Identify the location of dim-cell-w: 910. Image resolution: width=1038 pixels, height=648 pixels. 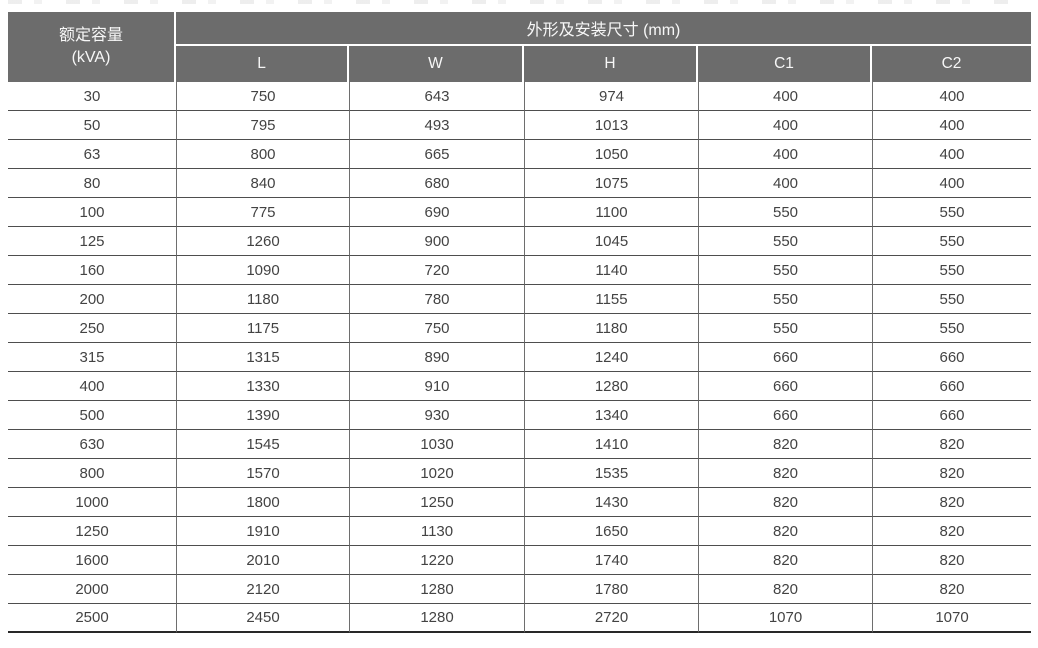
(436, 386).